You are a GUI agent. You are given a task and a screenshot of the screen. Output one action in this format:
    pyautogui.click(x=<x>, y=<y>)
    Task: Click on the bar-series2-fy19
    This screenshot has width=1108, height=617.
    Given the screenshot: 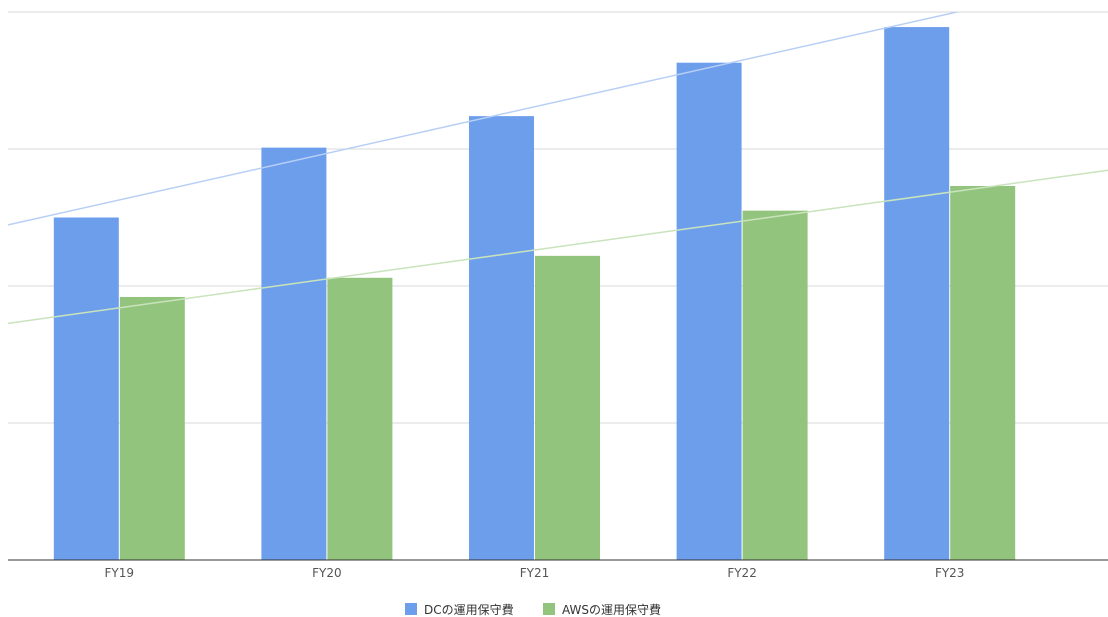 What is the action you would take?
    pyautogui.click(x=152, y=428)
    